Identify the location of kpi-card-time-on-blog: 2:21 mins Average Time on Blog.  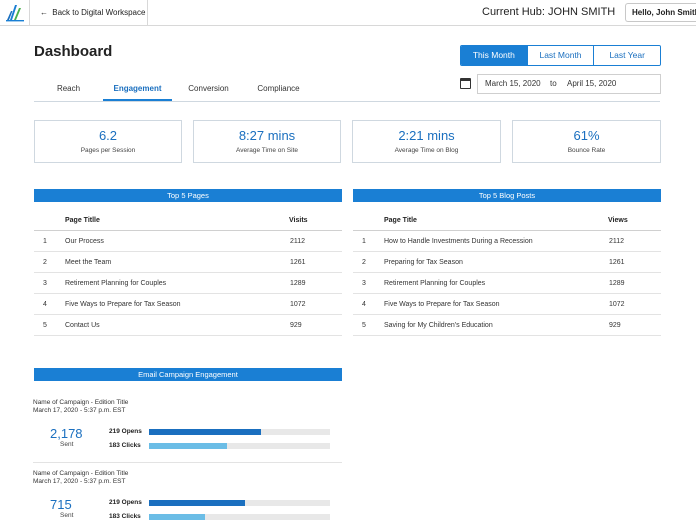
(426, 141).